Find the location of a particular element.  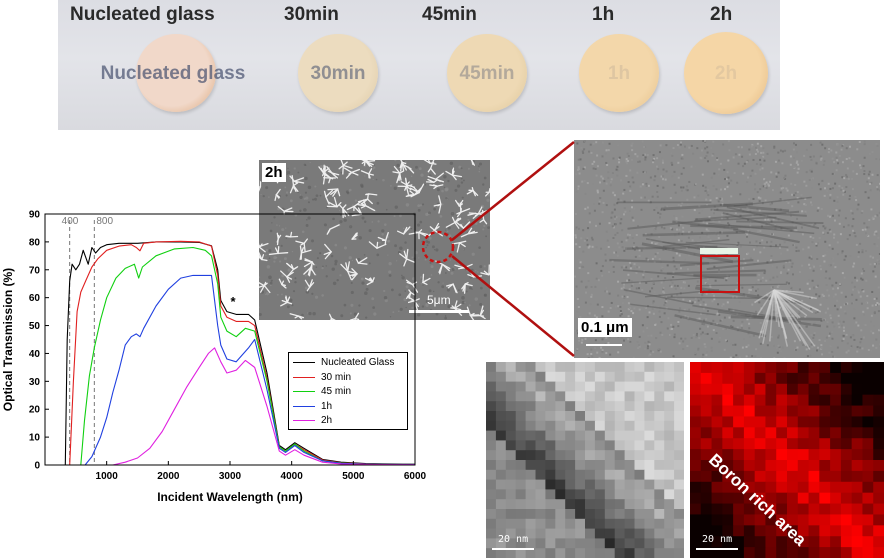

reference-label-800: 800 is located at coordinates (104, 221).